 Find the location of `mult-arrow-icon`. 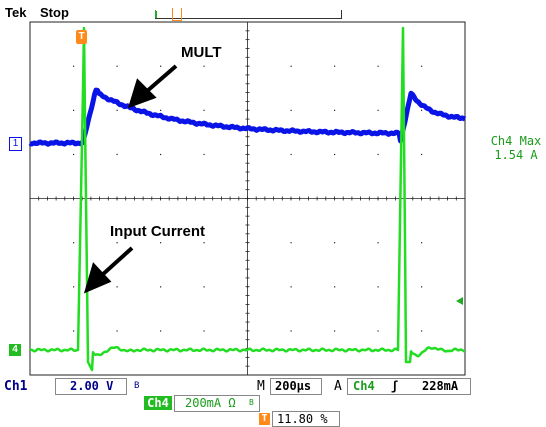

mult-arrow-icon is located at coordinates (152, 86).